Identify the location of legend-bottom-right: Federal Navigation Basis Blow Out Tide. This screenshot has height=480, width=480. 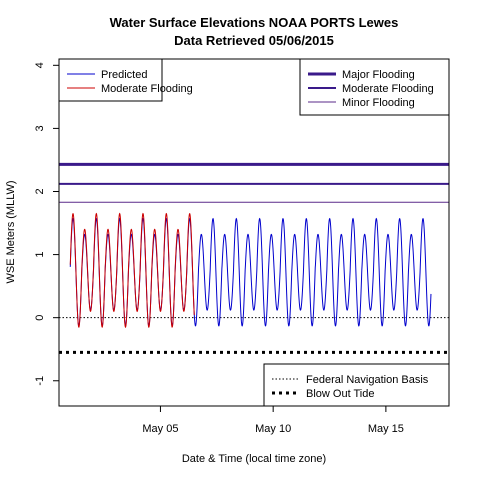
(356, 385).